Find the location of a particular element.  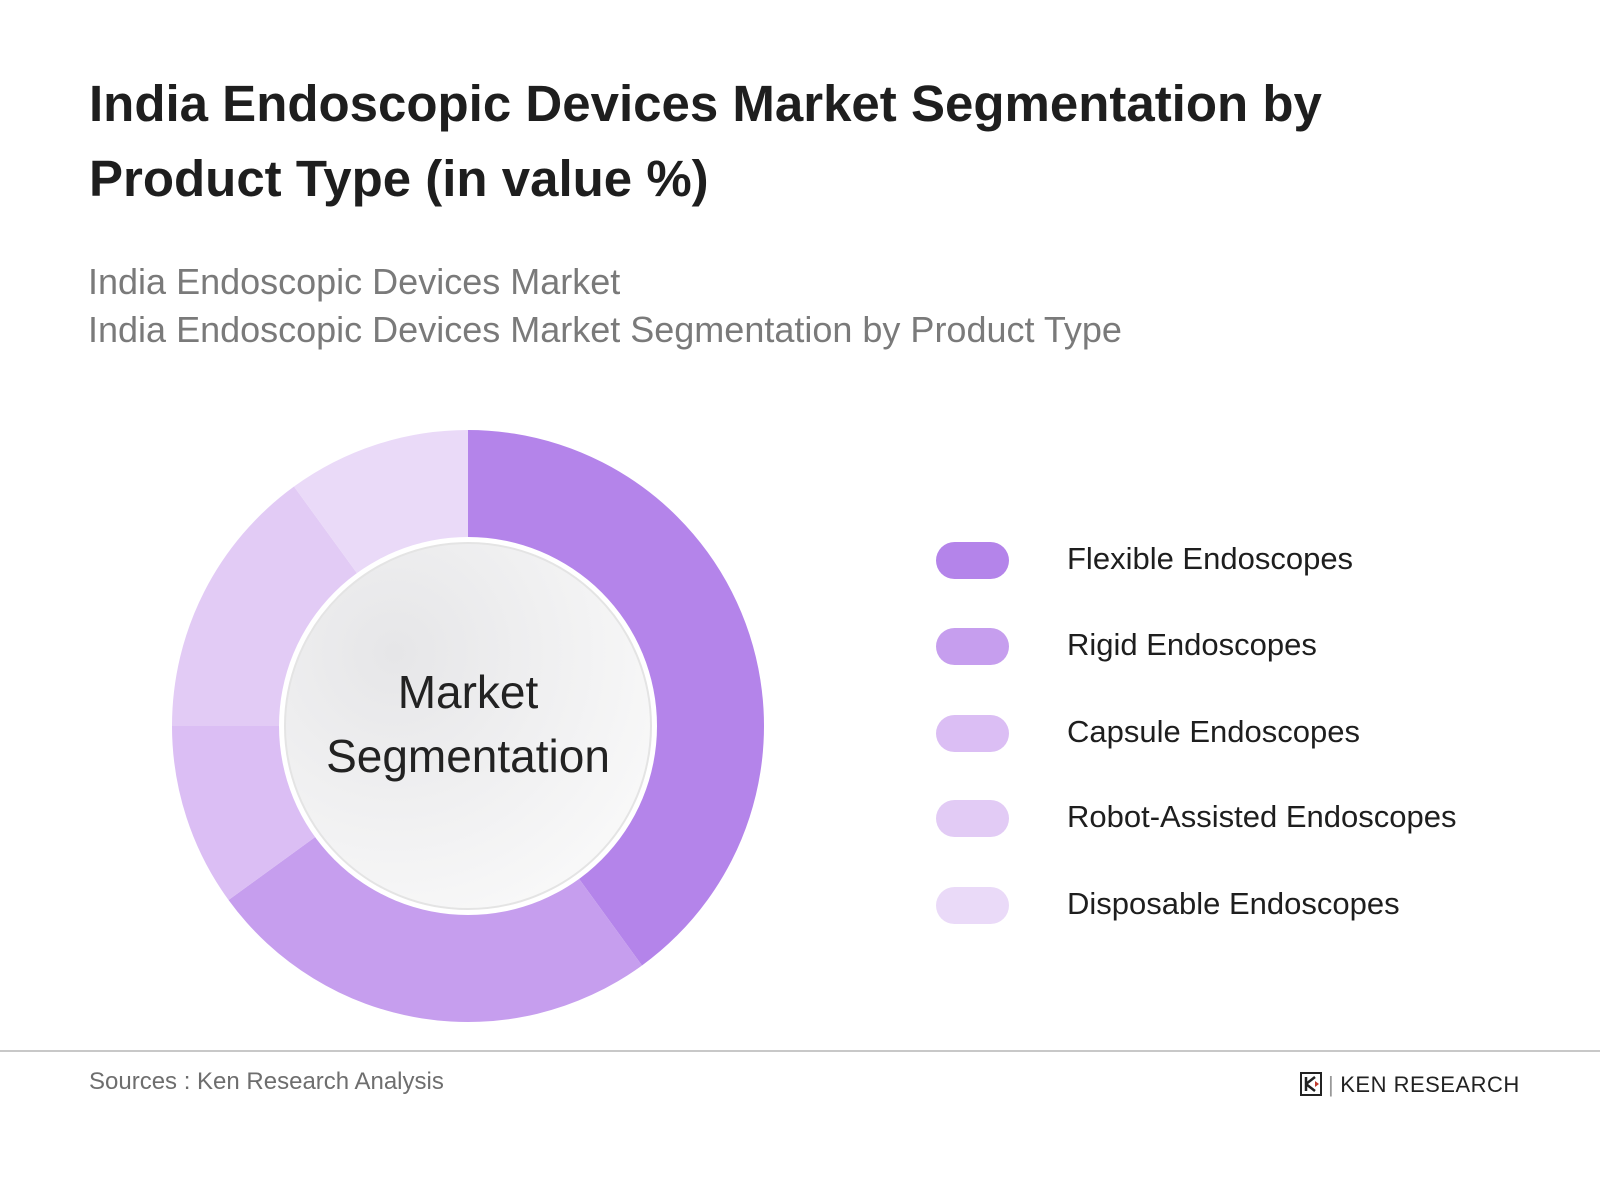

legend-label: Flexible Endoscopes is located at coordinates (1210, 558).